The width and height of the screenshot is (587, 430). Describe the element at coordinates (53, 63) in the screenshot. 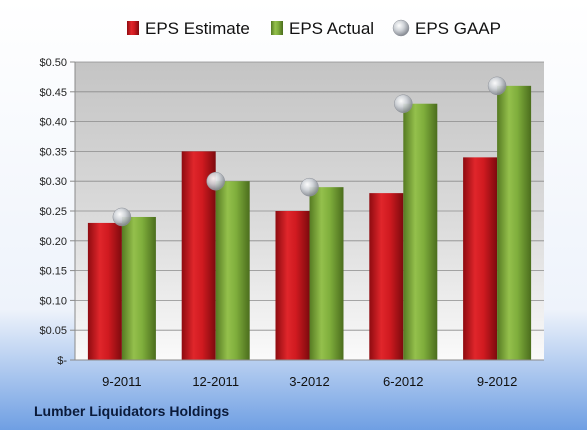

I see `y-tick-label: $0.50` at that location.